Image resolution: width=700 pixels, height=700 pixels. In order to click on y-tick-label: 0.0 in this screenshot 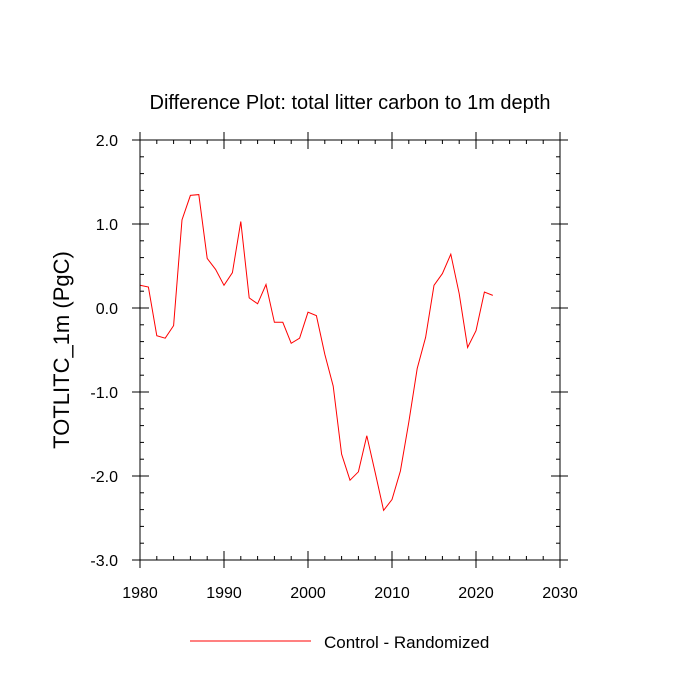, I will do `click(107, 309)`.